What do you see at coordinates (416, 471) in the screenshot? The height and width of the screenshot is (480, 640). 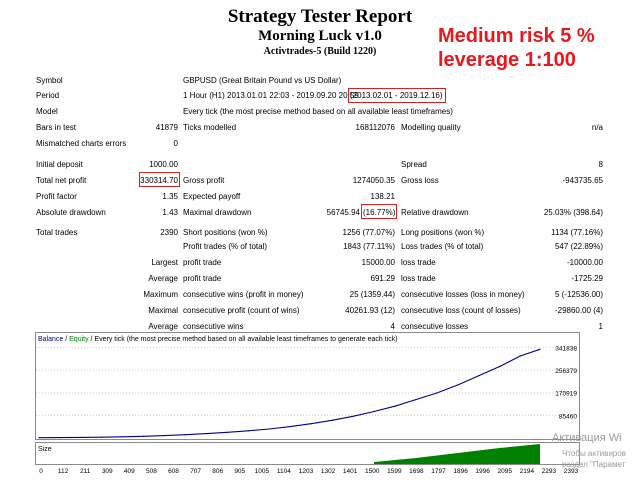 I see `x-tick-label: 1698` at bounding box center [416, 471].